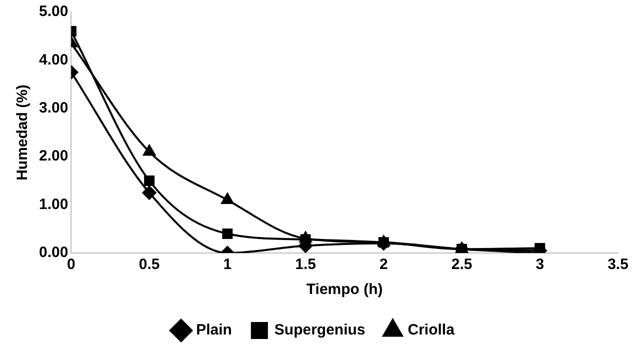  Describe the element at coordinates (53, 253) in the screenshot. I see `y-tick-label: 0.00` at that location.